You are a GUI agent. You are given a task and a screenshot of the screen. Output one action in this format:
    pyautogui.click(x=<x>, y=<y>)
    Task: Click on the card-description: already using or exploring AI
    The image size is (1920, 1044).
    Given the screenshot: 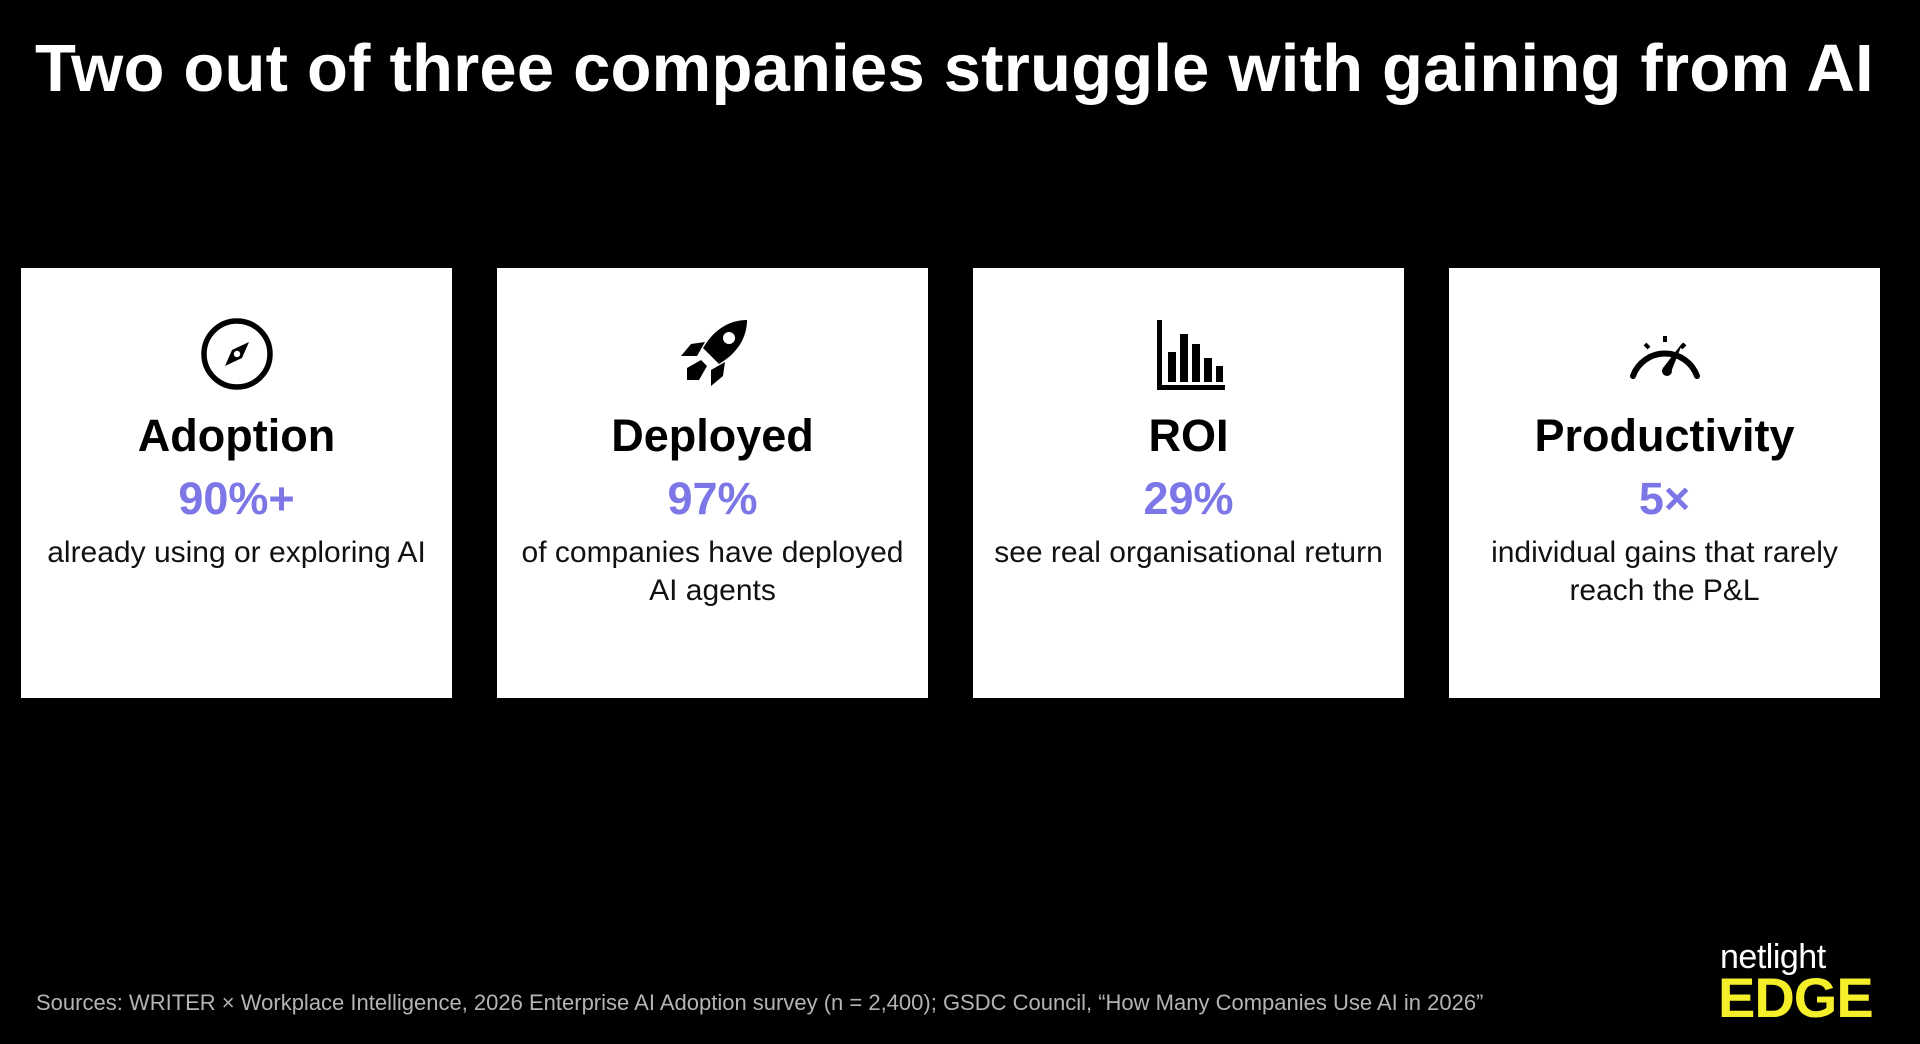 What is the action you would take?
    pyautogui.click(x=236, y=552)
    